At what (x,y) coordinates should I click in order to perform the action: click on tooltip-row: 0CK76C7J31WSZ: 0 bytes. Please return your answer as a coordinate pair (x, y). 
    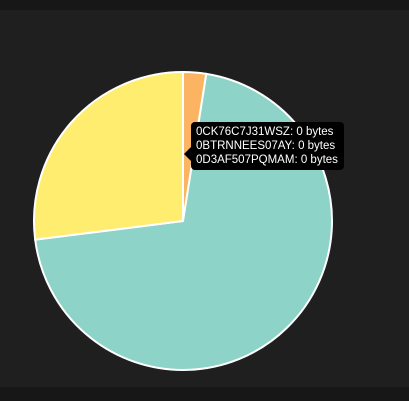
    Looking at the image, I should click on (265, 132).